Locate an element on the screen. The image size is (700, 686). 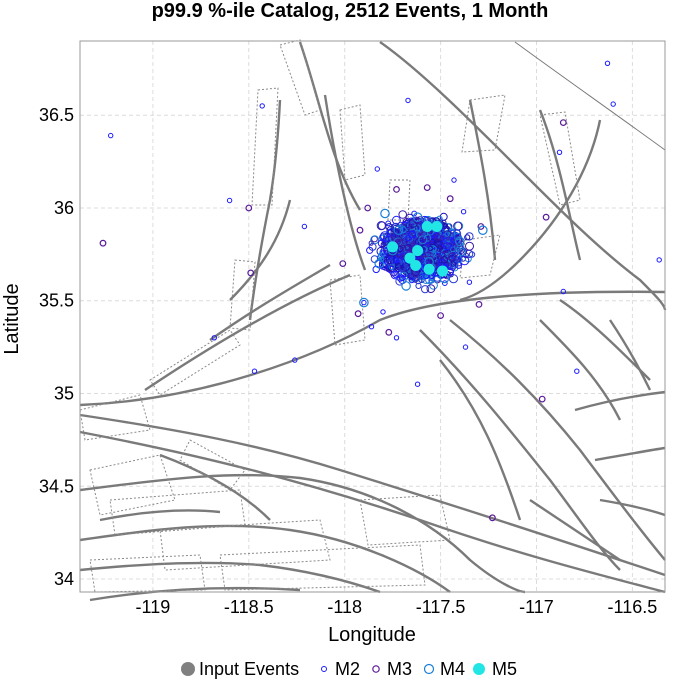
legend-label-m3: M3 is located at coordinates (399, 669).